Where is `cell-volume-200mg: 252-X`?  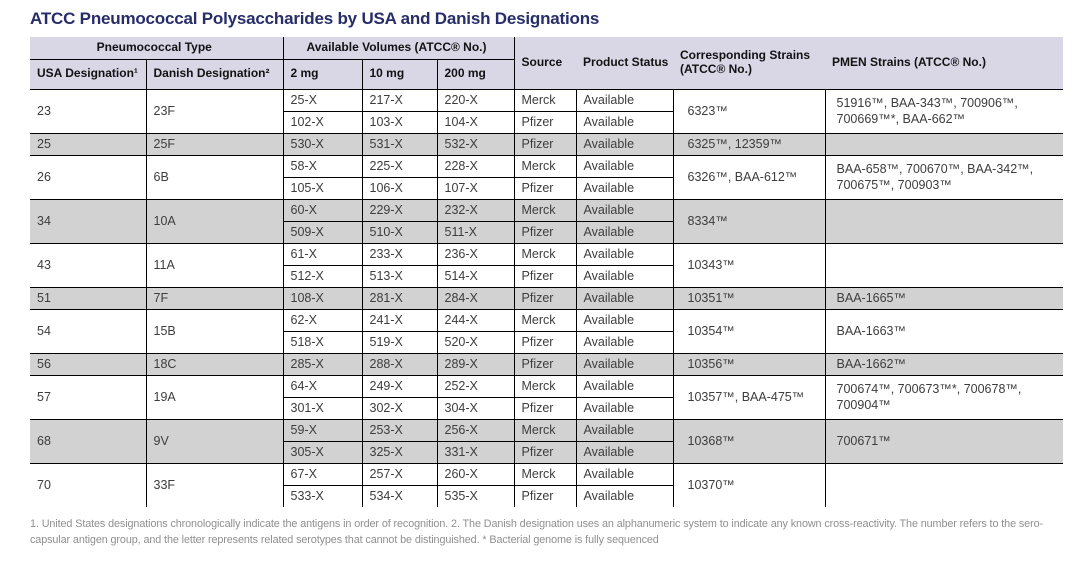
cell-volume-200mg: 252-X is located at coordinates (476, 386).